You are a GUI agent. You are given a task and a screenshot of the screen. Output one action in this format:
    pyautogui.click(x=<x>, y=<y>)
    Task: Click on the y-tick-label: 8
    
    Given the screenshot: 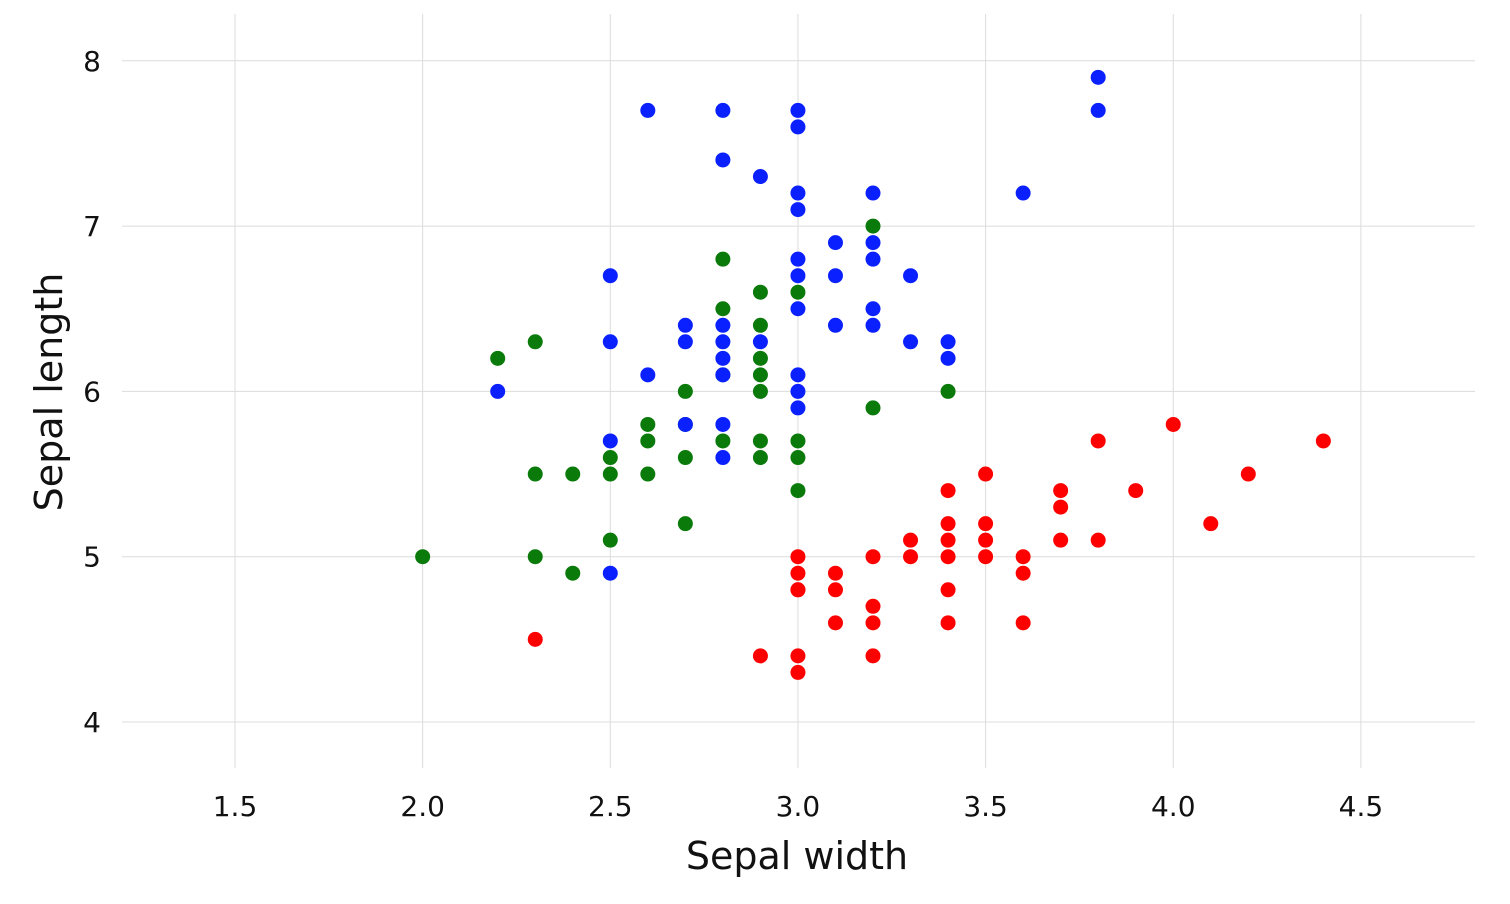 What is the action you would take?
    pyautogui.click(x=92, y=61)
    